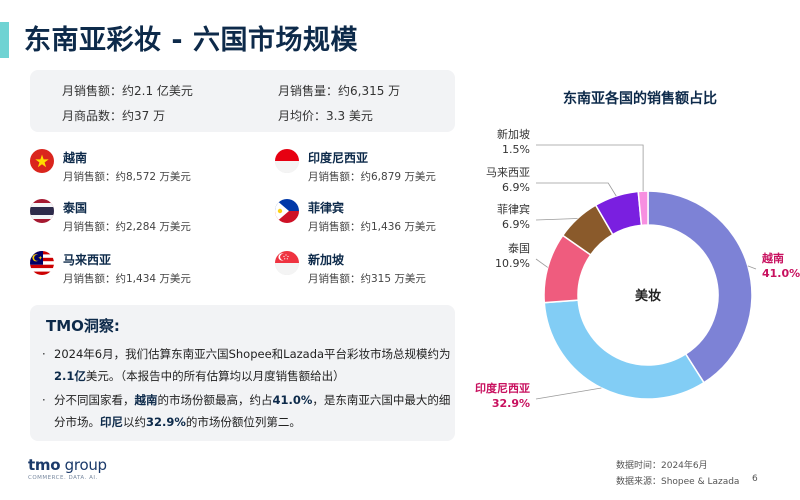 The width and height of the screenshot is (800, 500). I want to click on malaysia-flag-icon, so click(42, 263).